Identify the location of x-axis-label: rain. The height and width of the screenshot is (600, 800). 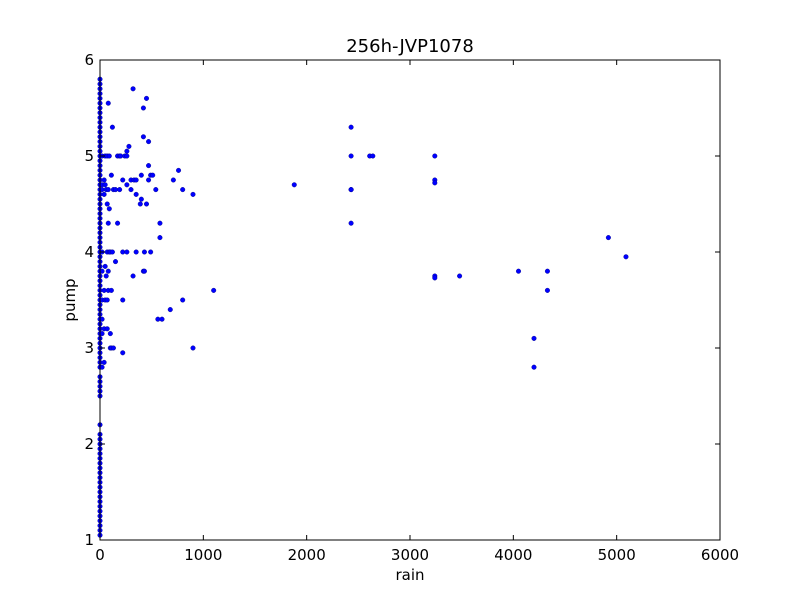
(409, 575).